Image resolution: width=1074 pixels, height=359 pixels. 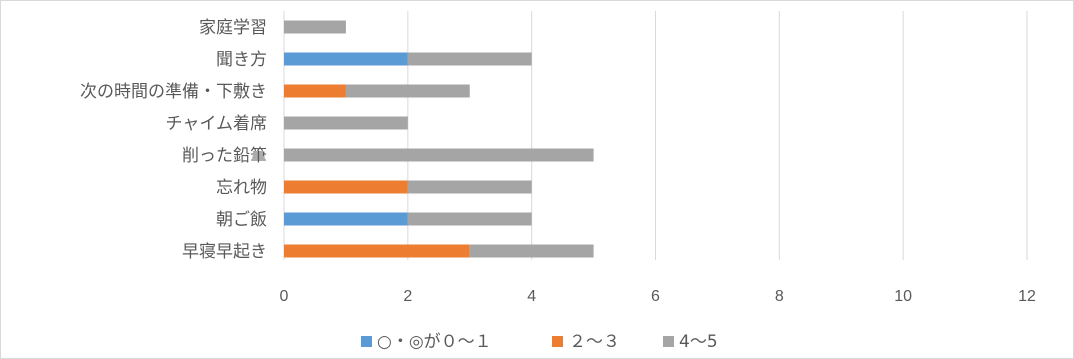 I want to click on category-label: 家庭学習, so click(x=233, y=28).